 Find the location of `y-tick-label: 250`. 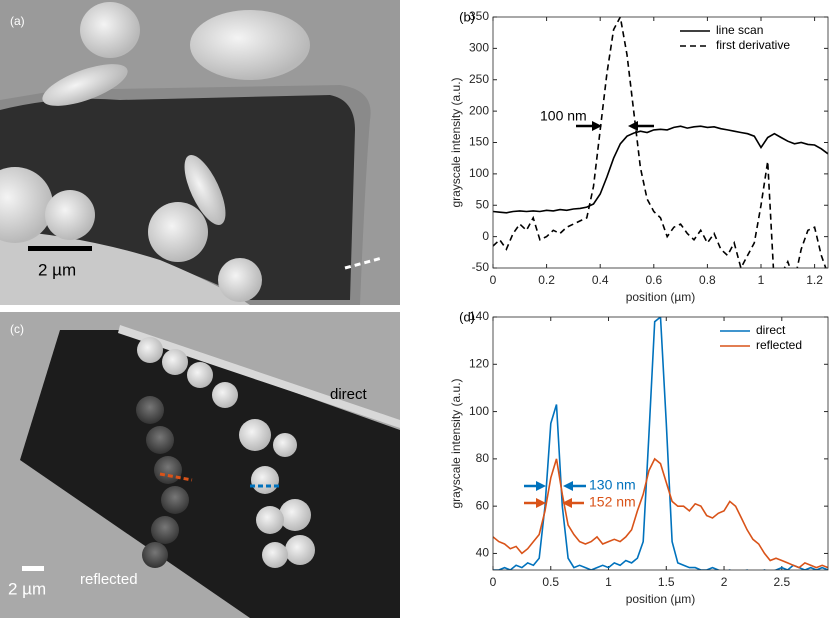

y-tick-label: 250 is located at coordinates (479, 79).